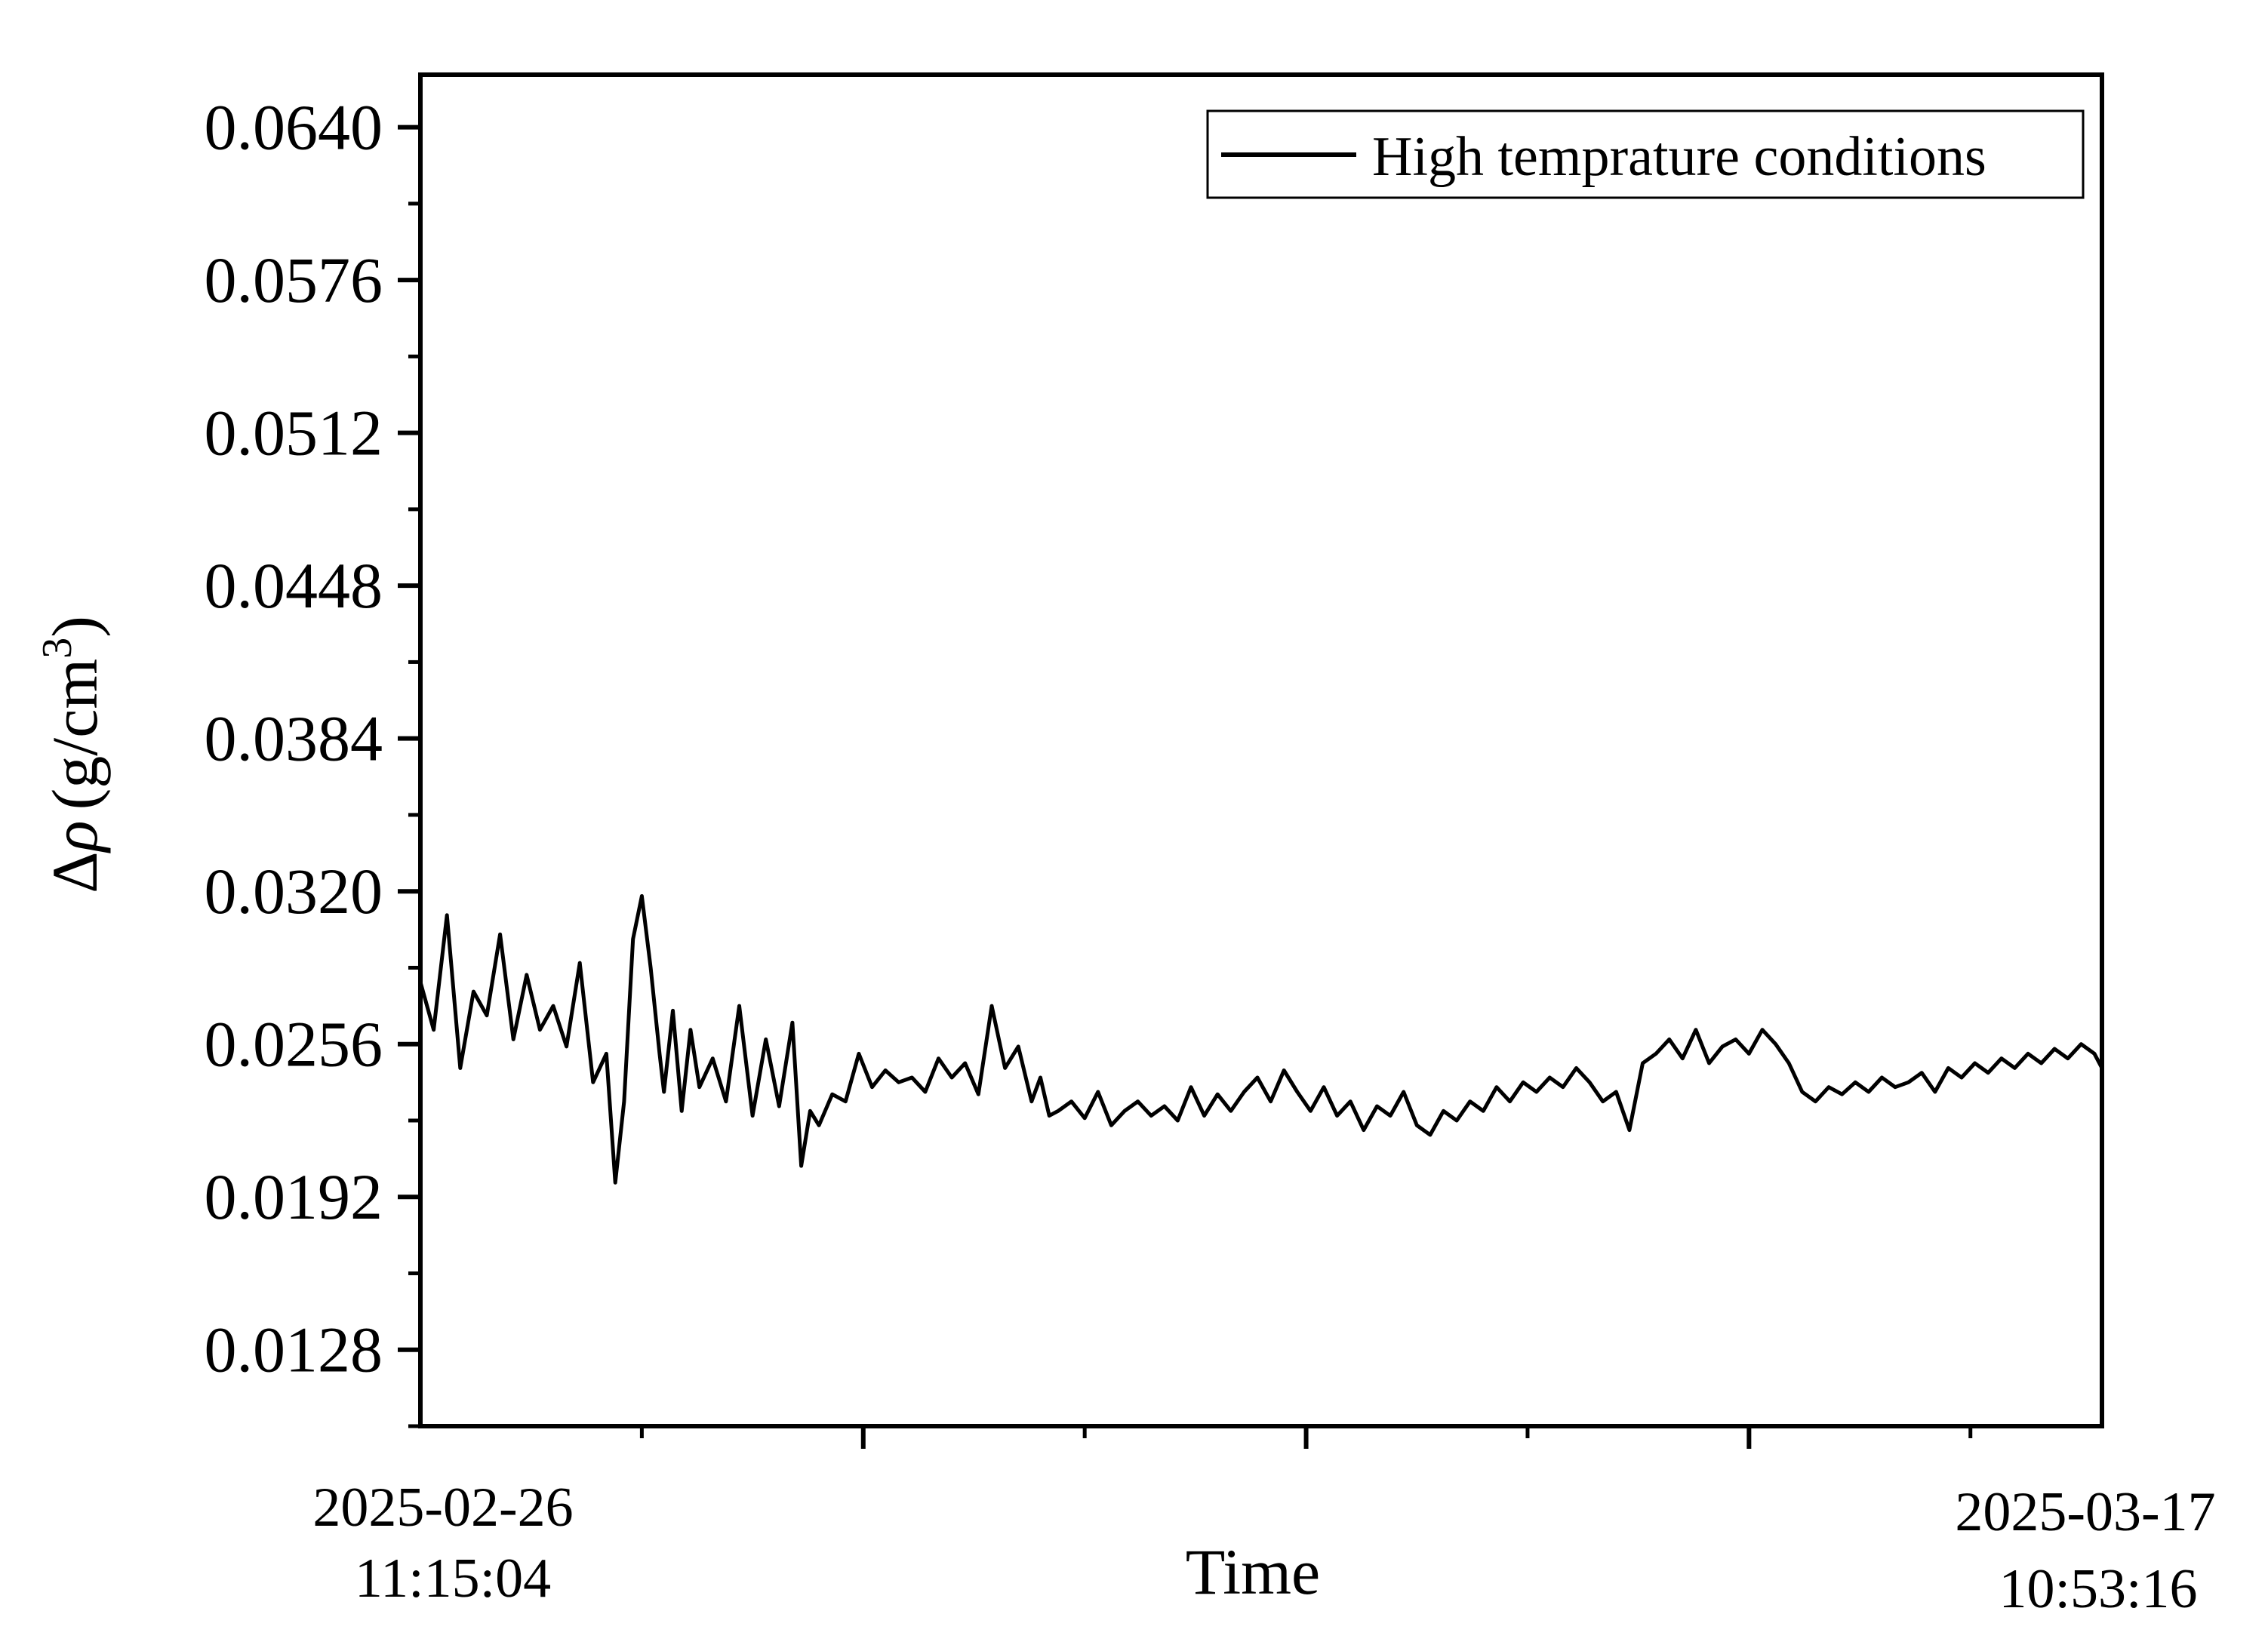  What do you see at coordinates (442, 1543) in the screenshot?
I see `x-tick-label-start: 2025-02-26 11:15:04` at bounding box center [442, 1543].